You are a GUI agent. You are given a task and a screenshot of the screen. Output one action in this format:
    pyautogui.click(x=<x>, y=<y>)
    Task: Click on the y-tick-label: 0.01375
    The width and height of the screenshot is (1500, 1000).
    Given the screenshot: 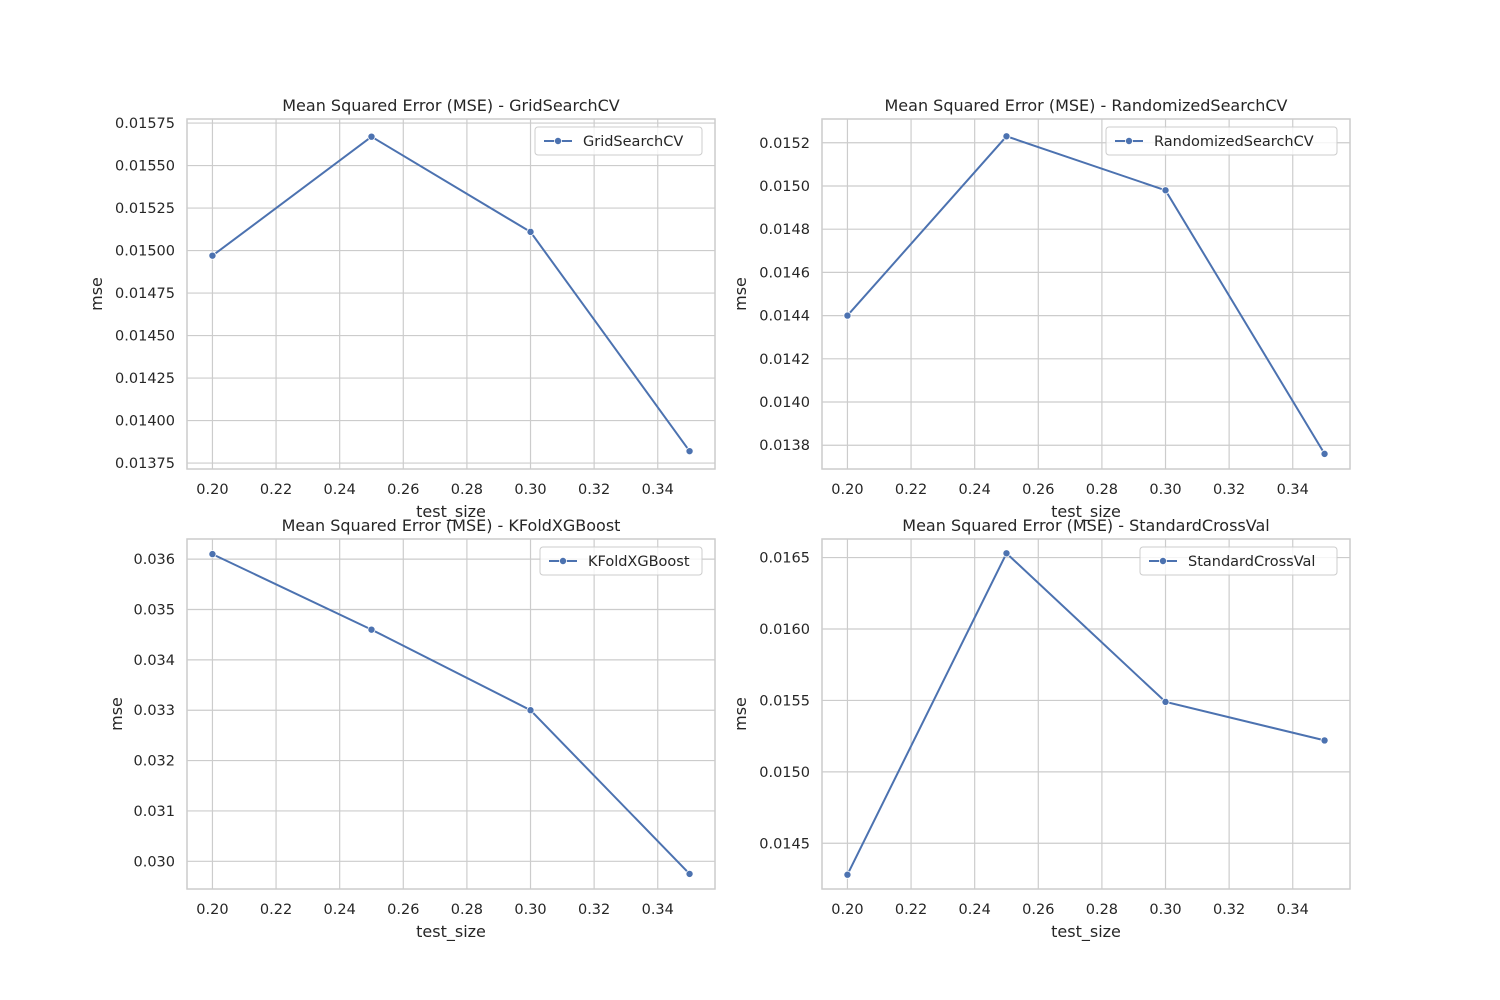 What is the action you would take?
    pyautogui.click(x=145, y=464)
    